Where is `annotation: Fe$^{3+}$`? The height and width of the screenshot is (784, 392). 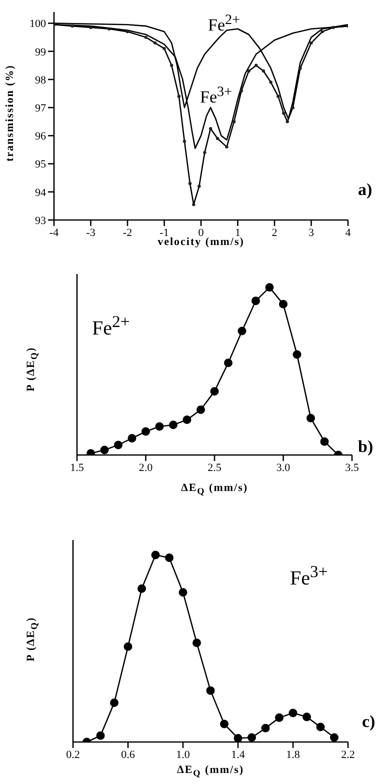
annotation: Fe$^{3+}$ is located at coordinates (309, 576).